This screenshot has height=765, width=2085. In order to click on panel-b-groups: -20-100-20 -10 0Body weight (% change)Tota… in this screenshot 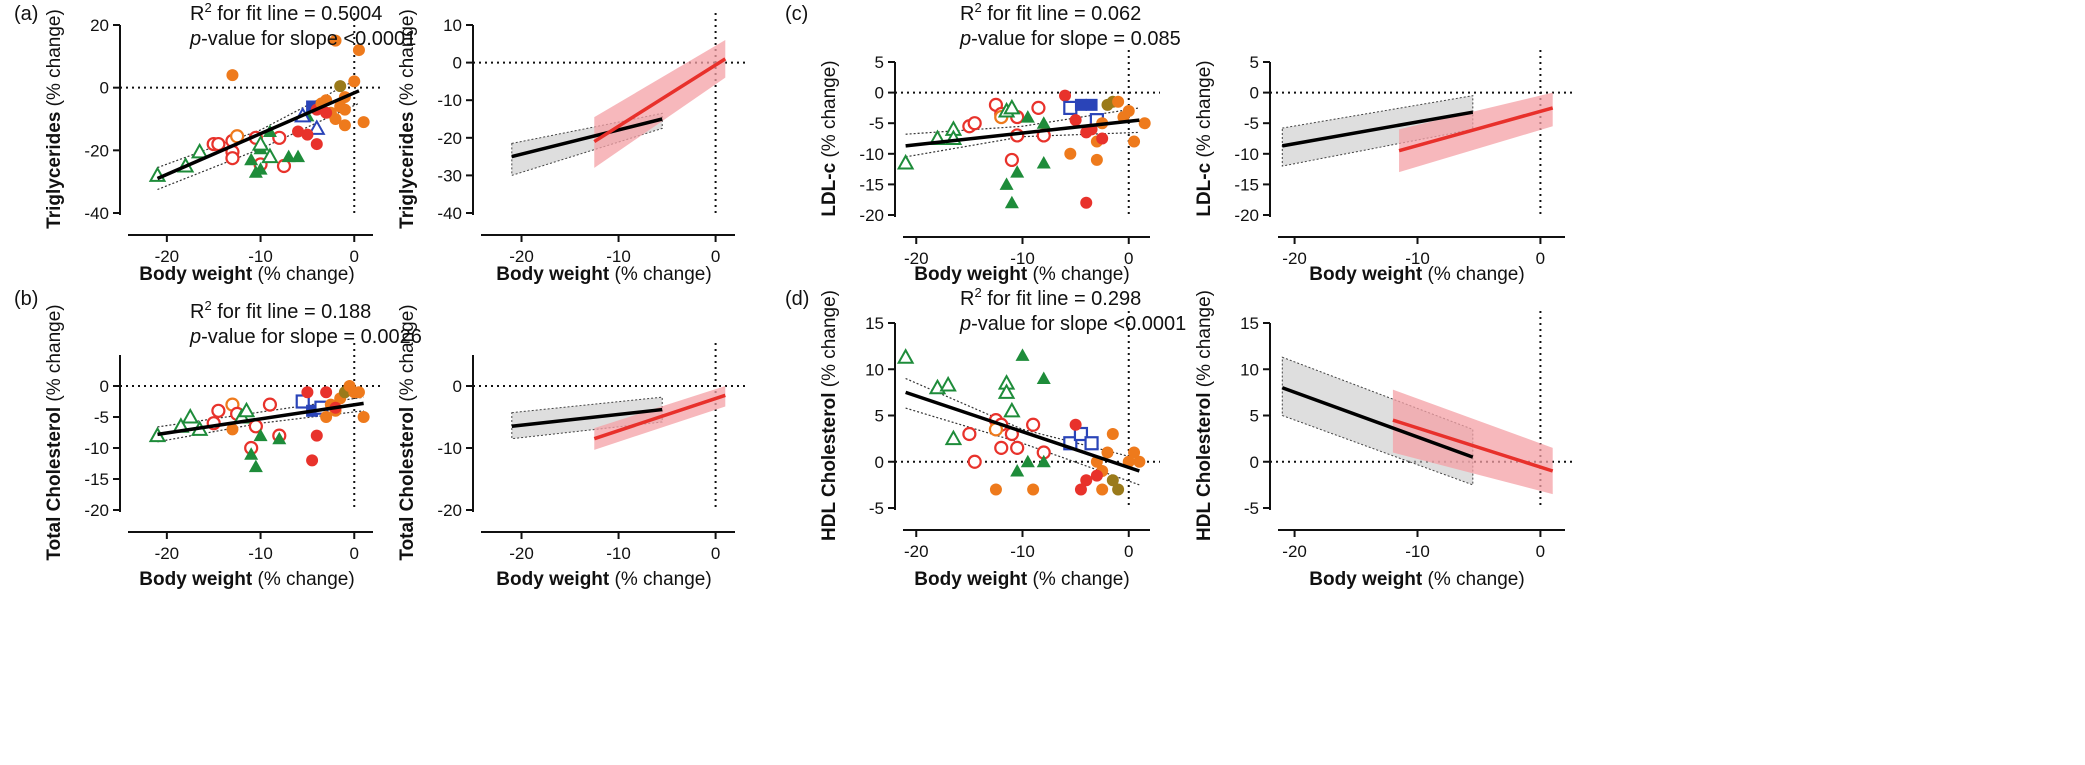, I will do `click(571, 447)`.